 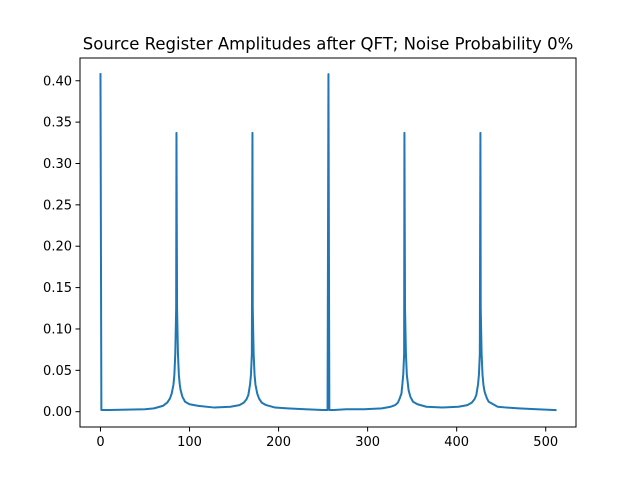 What do you see at coordinates (57, 288) in the screenshot?
I see `y-tick-label: 0.15` at bounding box center [57, 288].